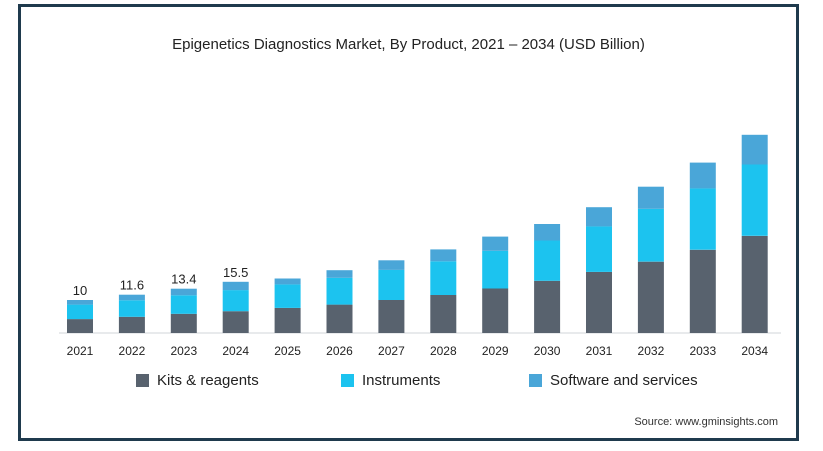 Image resolution: width=823 pixels, height=451 pixels. I want to click on x-tick-2022: 2022, so click(132, 351).